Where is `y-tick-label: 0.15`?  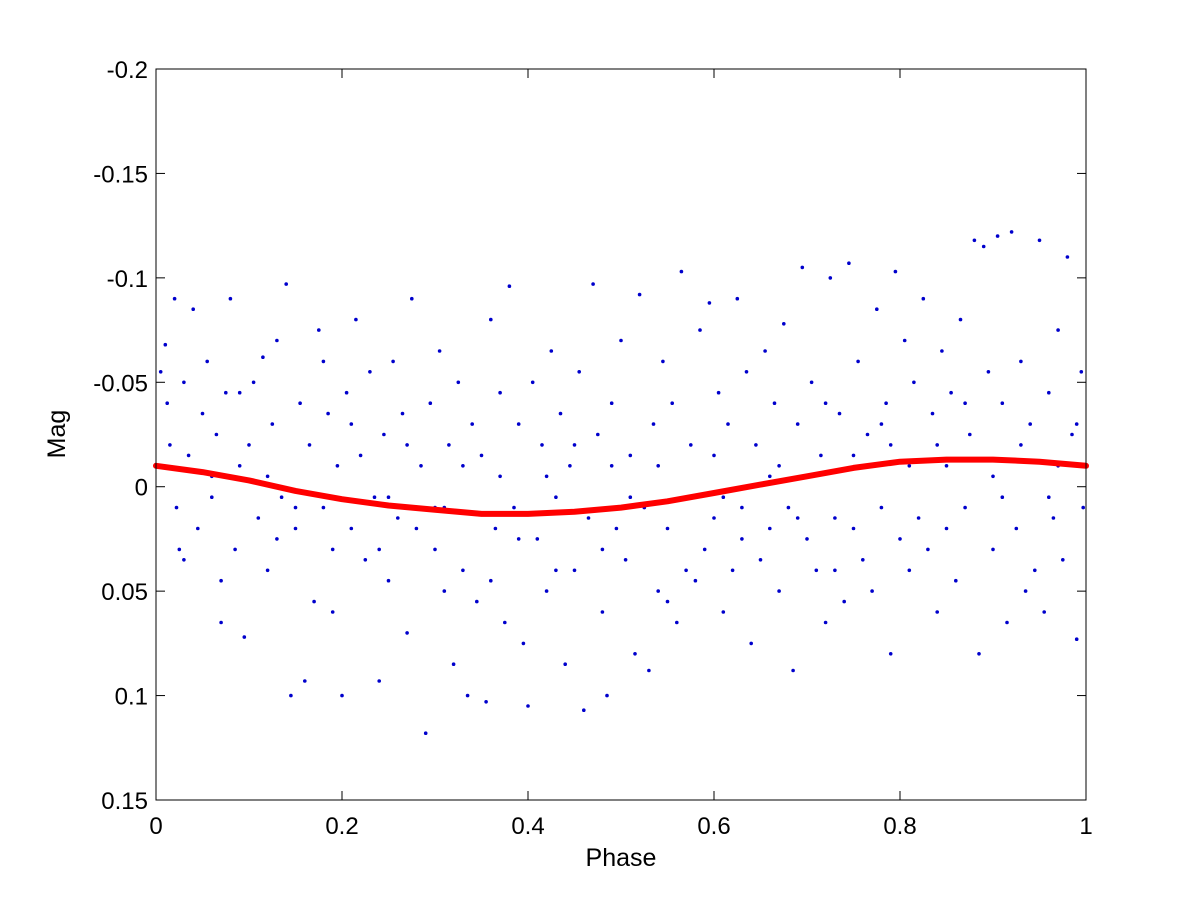
y-tick-label: 0.15 is located at coordinates (124, 801).